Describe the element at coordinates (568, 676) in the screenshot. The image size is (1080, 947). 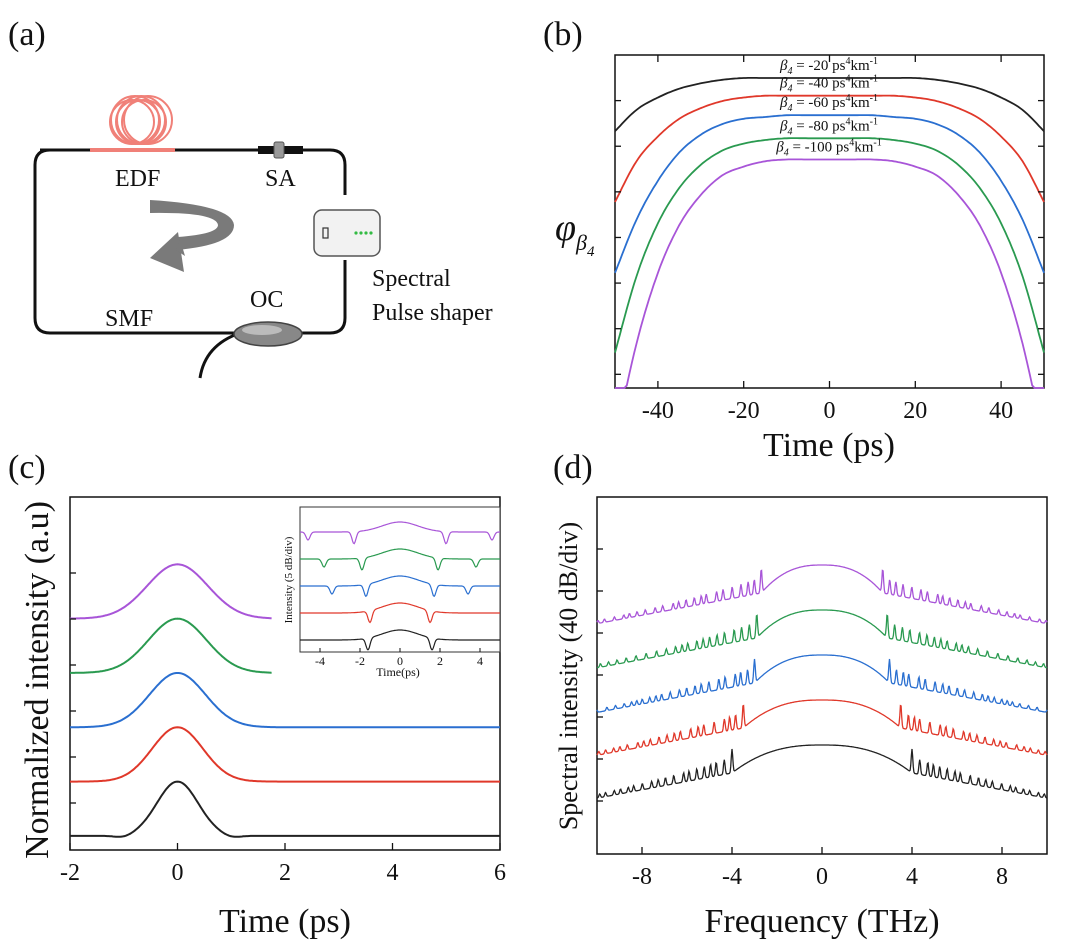
I see `plot-d-ylabel: Spectral intensity (40 dB/div)` at that location.